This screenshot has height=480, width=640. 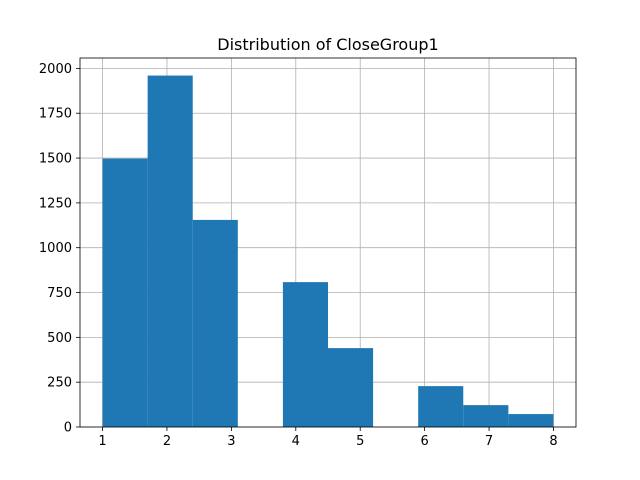 What do you see at coordinates (59, 383) in the screenshot?
I see `y-tick-label: 250` at bounding box center [59, 383].